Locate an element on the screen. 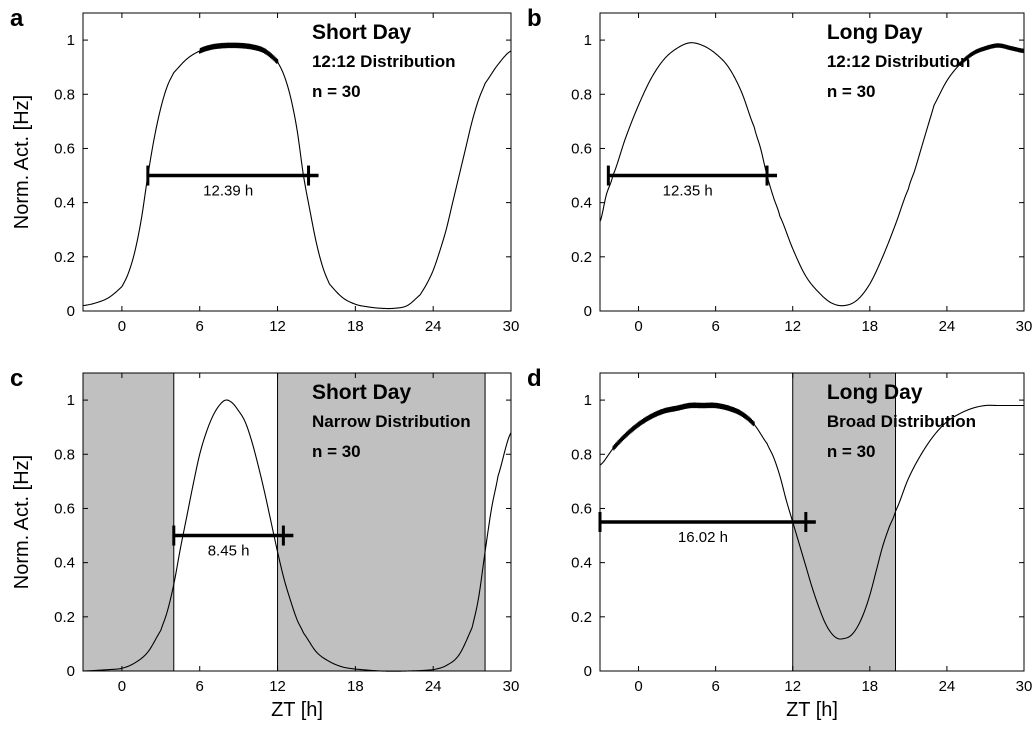 The width and height of the screenshot is (1035, 731). panel-subtitle: Narrow Distribution is located at coordinates (391, 421).